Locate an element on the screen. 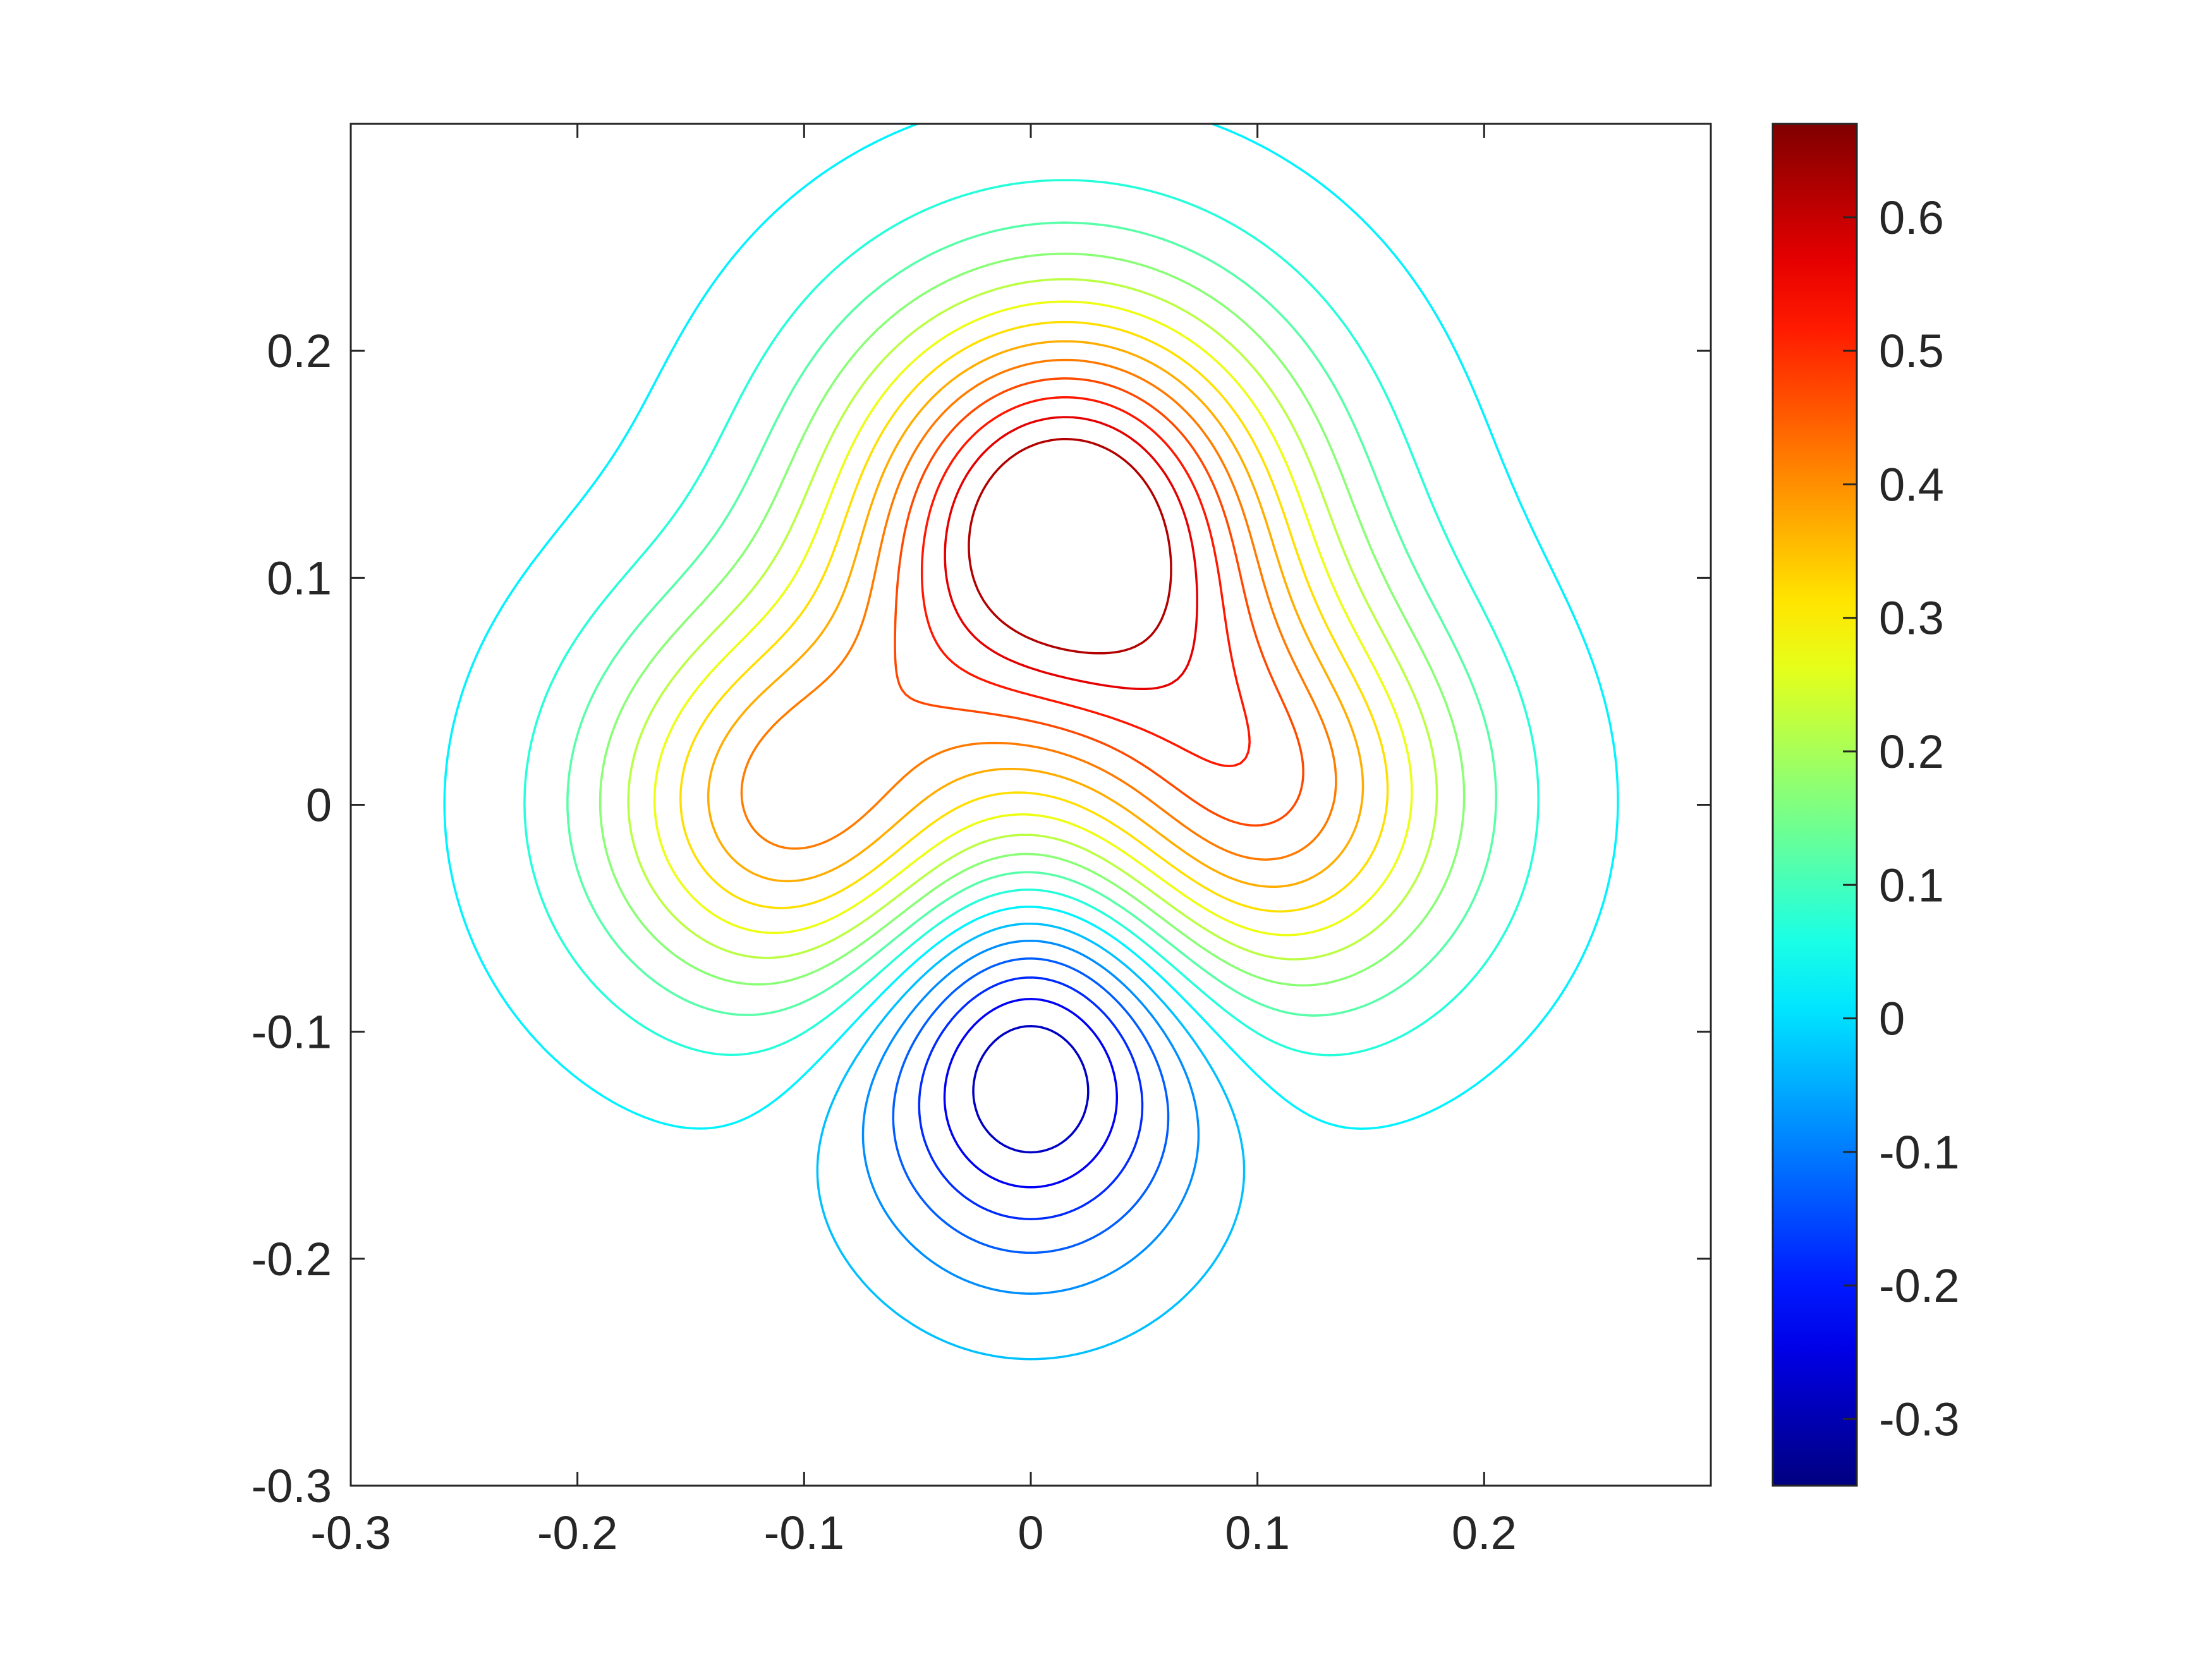  y-tick-label-3: 0 is located at coordinates (319, 805).